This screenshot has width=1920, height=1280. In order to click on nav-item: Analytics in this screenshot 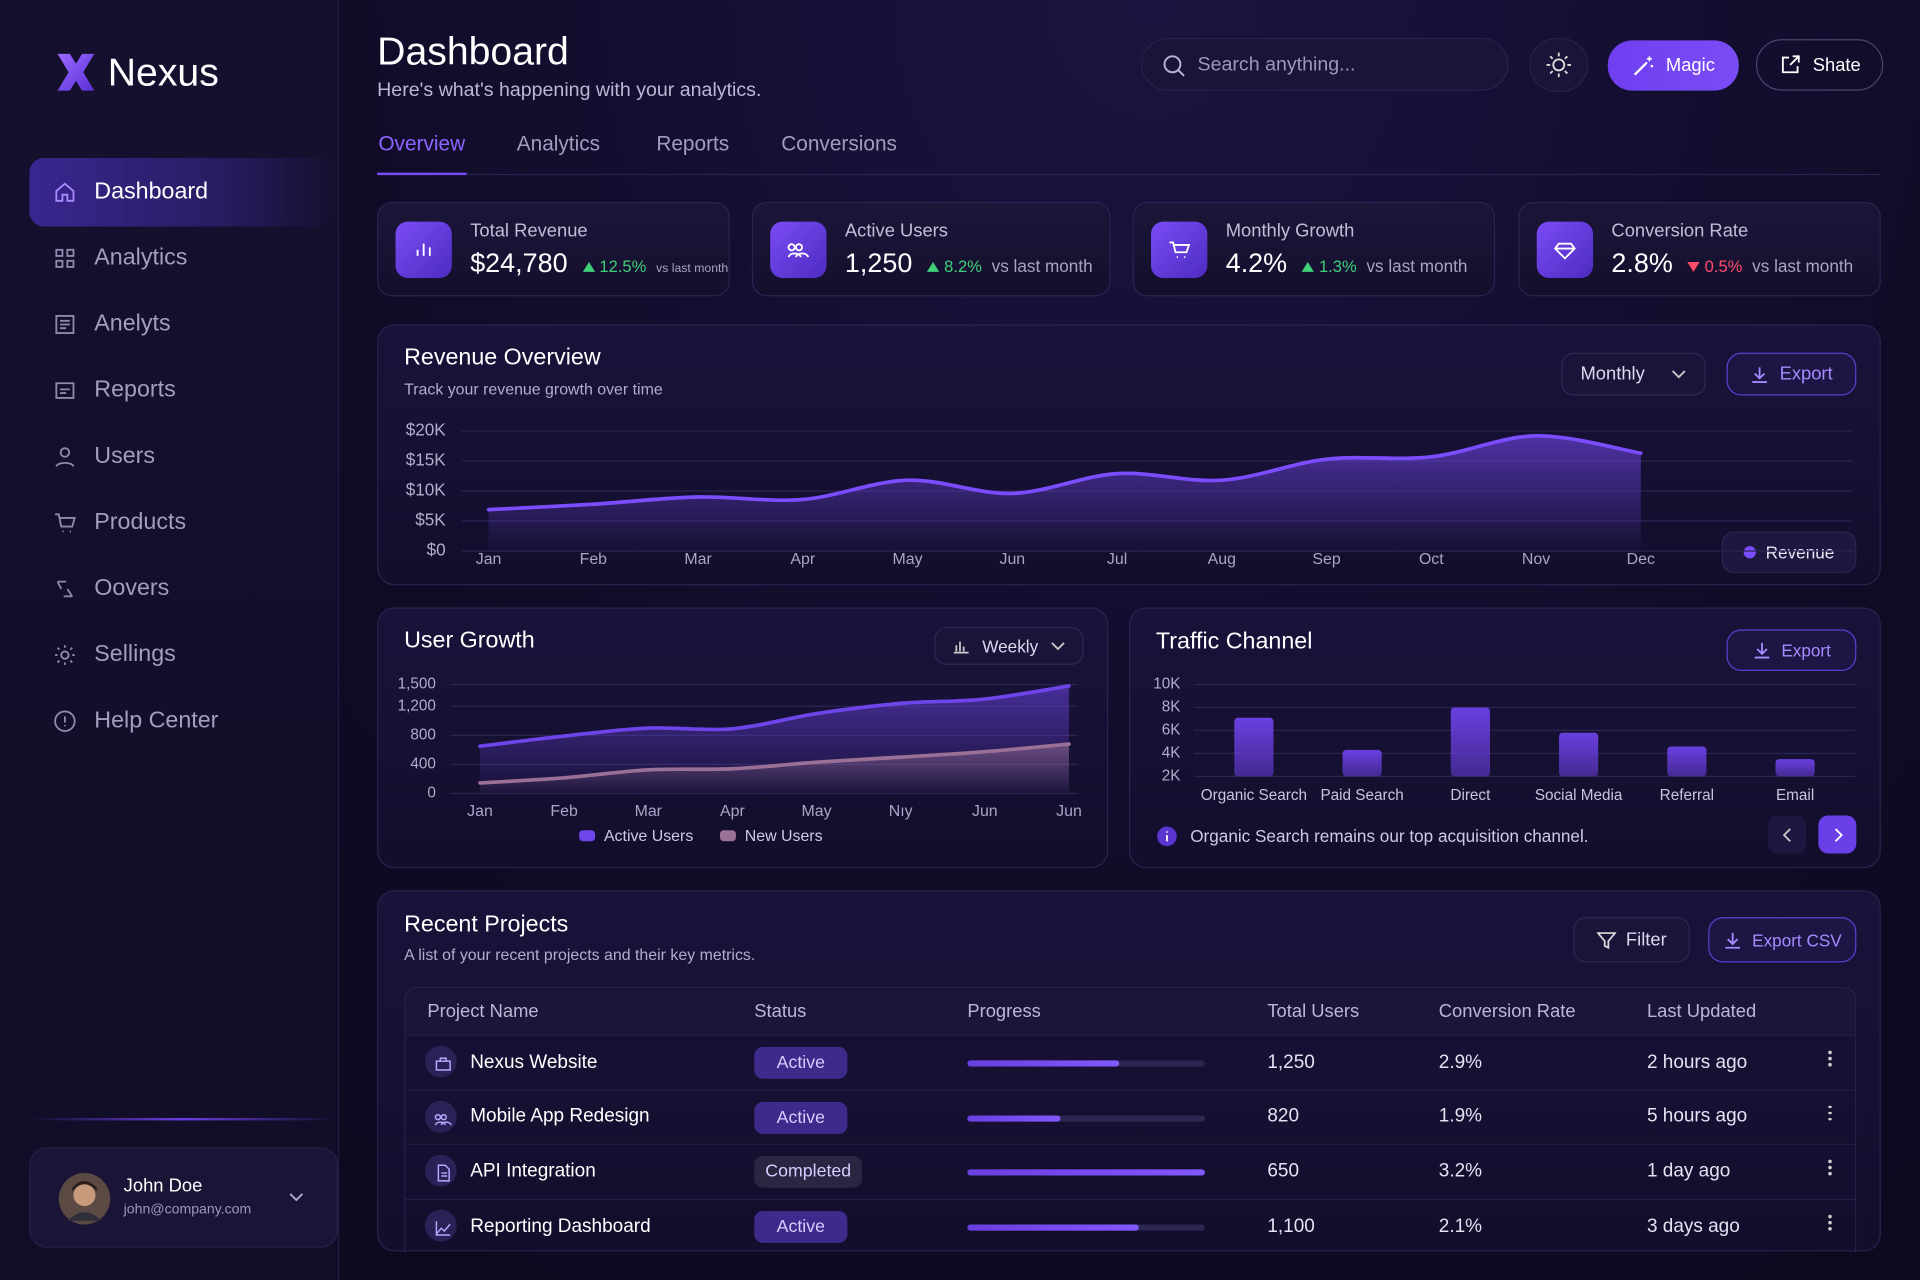, I will do `click(183, 258)`.